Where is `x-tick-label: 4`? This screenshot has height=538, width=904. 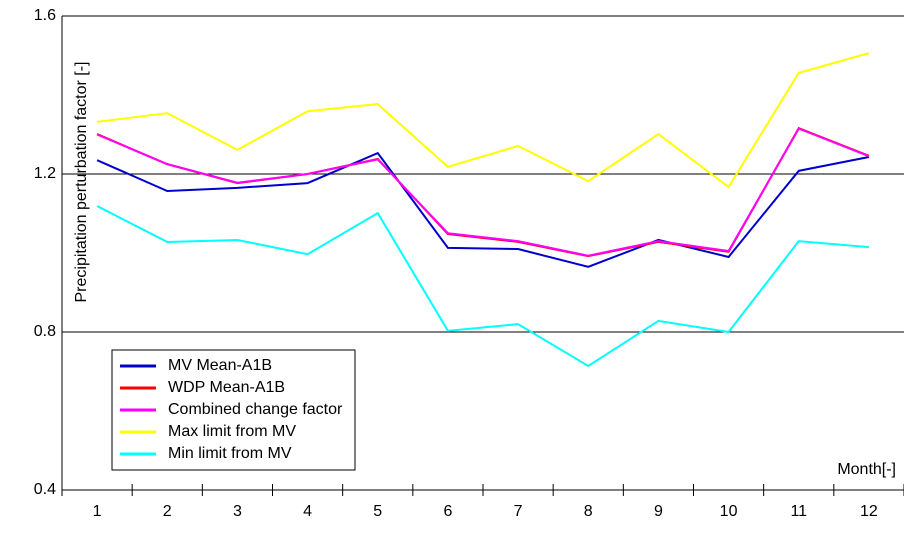
x-tick-label: 4 is located at coordinates (307, 511).